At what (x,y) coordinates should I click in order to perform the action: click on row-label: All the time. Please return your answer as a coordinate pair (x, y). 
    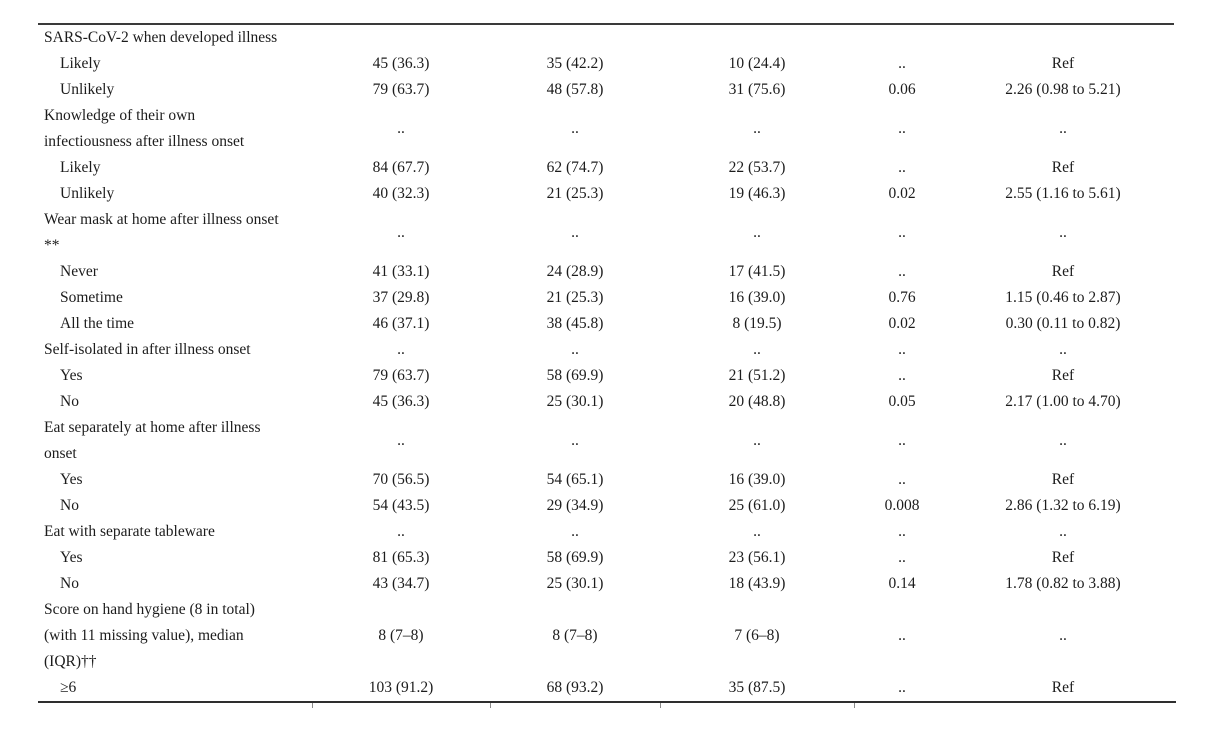
    Looking at the image, I should click on (97, 323).